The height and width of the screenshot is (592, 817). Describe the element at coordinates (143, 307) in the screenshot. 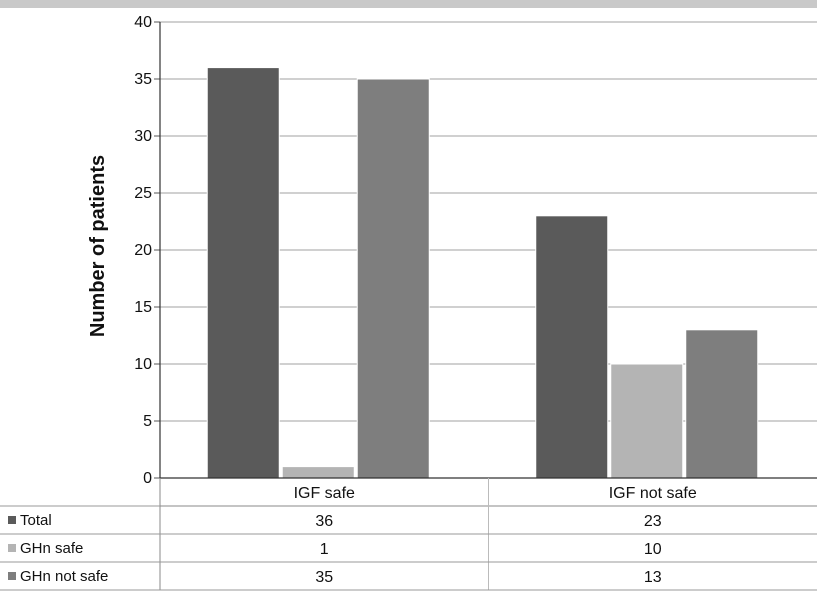

I see `y-tick-label: 15` at that location.